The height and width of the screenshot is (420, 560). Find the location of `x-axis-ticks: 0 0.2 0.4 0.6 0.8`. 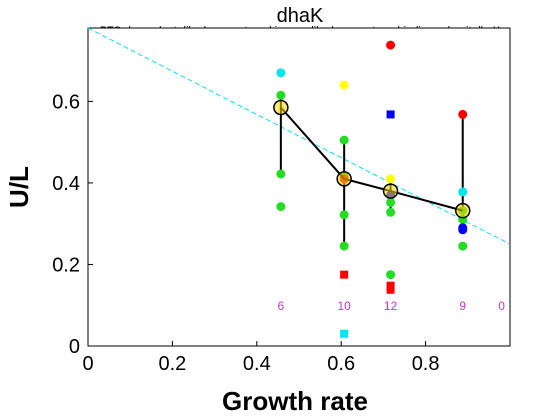

x-axis-ticks: 0 0.2 0.4 0.6 0.8 is located at coordinates (261, 358).